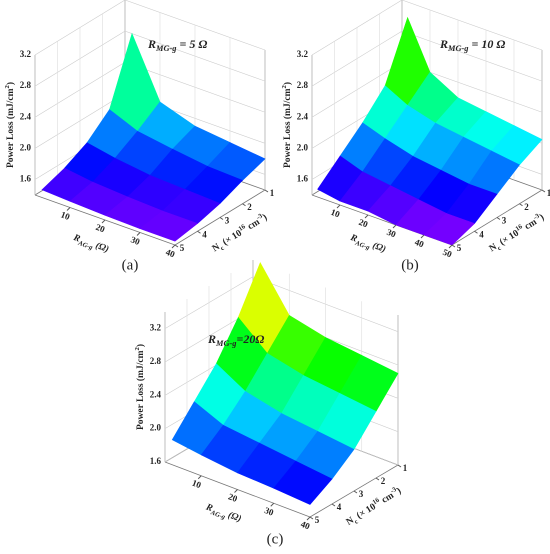  What do you see at coordinates (303, 482) in the screenshot?
I see `surface-cell` at bounding box center [303, 482].